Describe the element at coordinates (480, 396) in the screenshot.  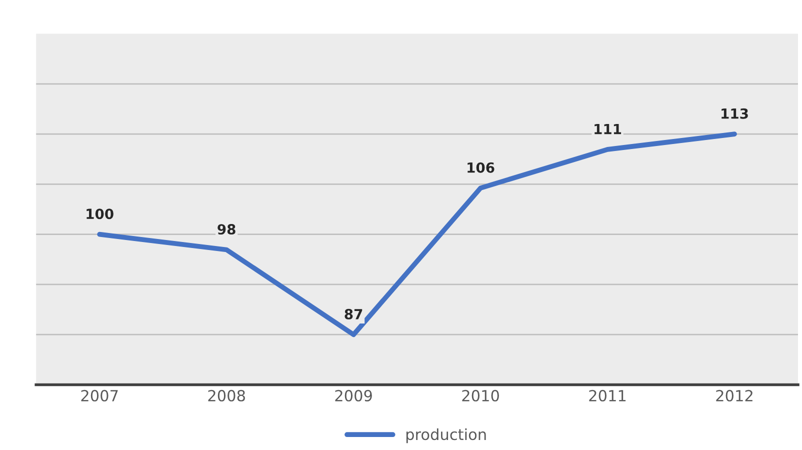
I see `x-tick-label: 2010` at that location.